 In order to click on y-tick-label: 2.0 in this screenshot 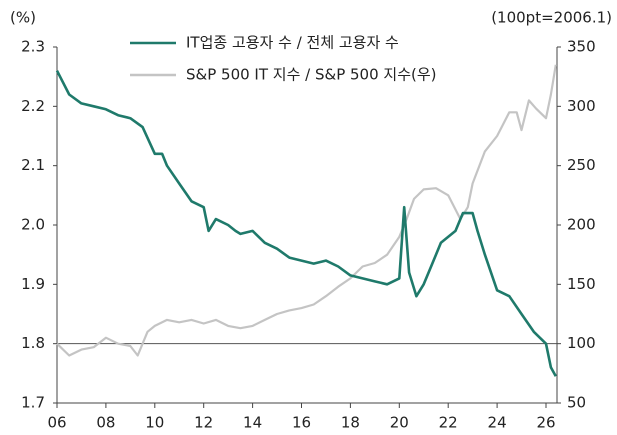, I will do `click(33, 225)`.